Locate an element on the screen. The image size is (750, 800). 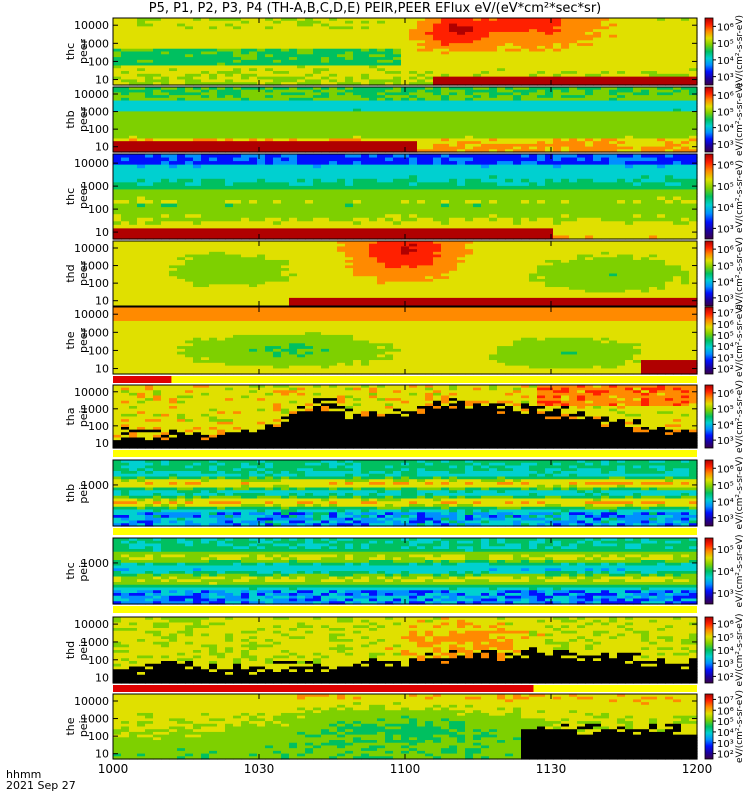
y-axis-label: thb is located at coordinates (70, 119).